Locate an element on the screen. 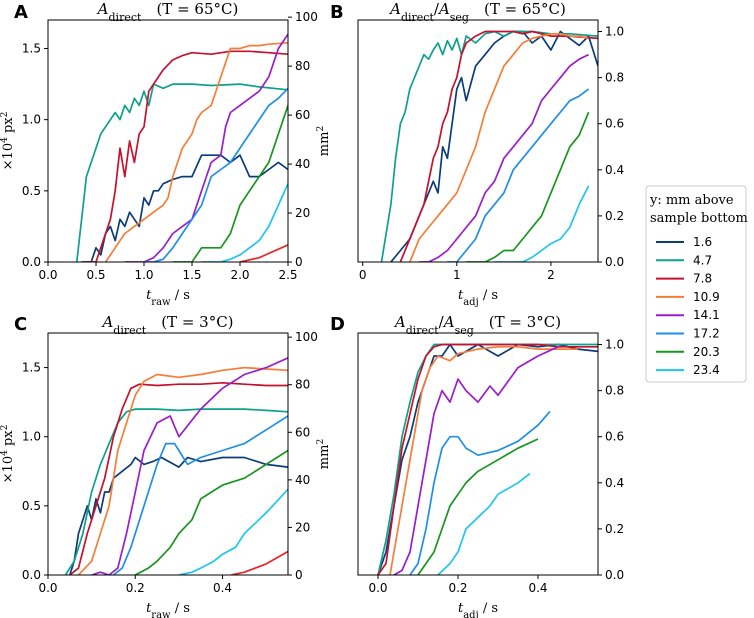 This screenshot has width=754, height=618. legend-label-7.8: 7.8 is located at coordinates (702, 279).